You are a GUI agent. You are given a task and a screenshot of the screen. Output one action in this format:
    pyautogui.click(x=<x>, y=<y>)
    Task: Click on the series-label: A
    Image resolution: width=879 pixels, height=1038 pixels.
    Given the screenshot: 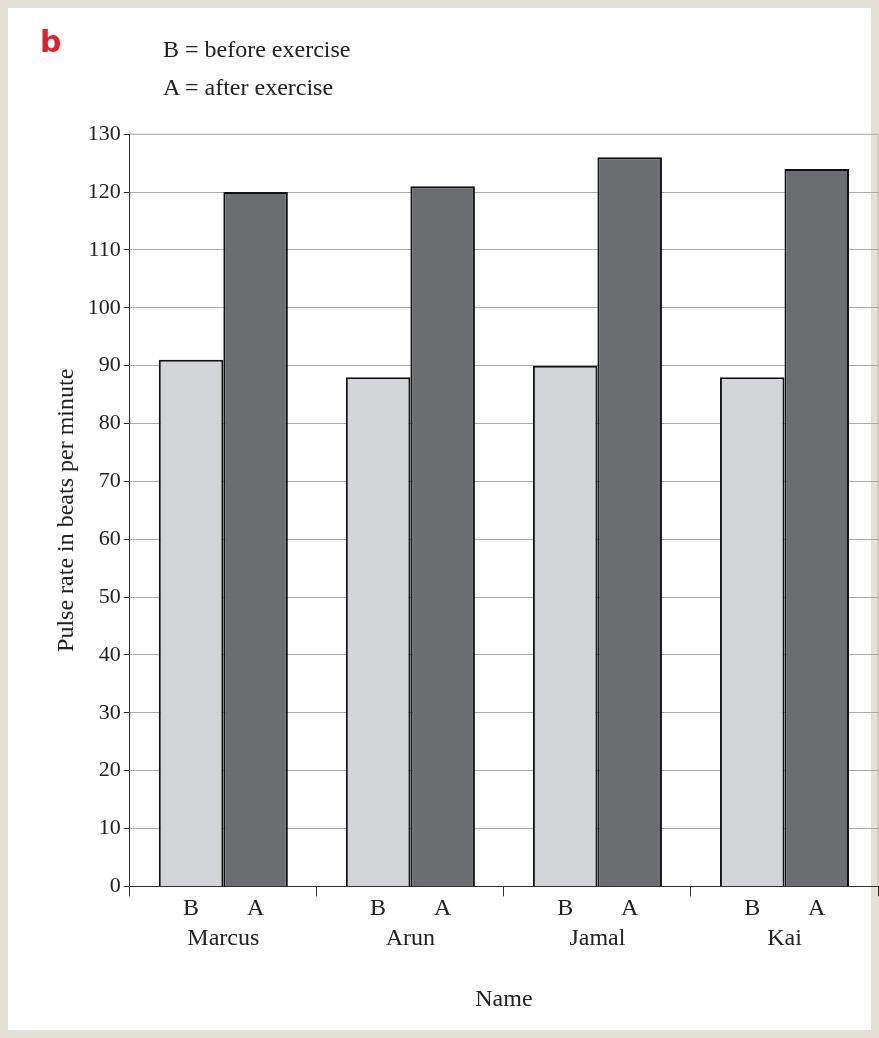 What is the action you would take?
    pyautogui.click(x=255, y=906)
    